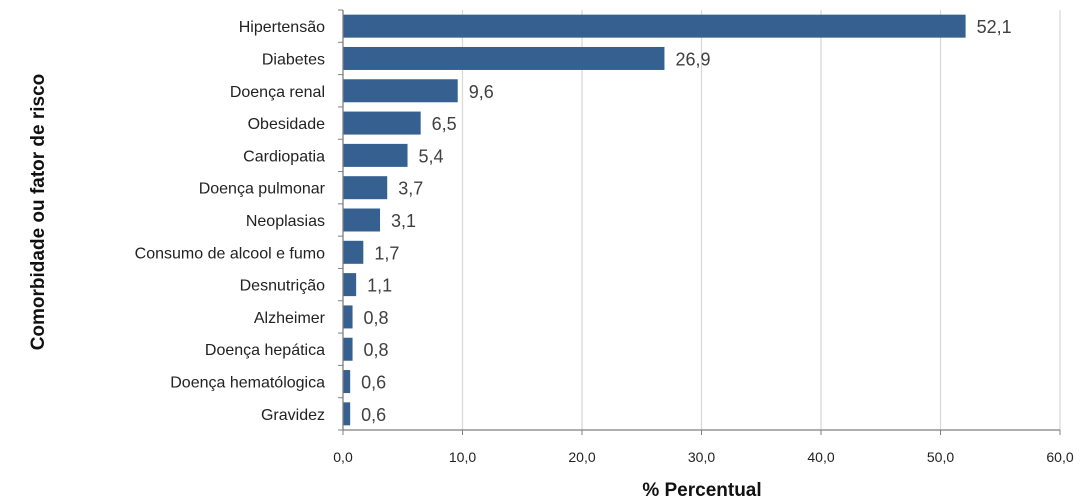 Image resolution: width=1081 pixels, height=502 pixels. I want to click on value-label: 9,6, so click(481, 92).